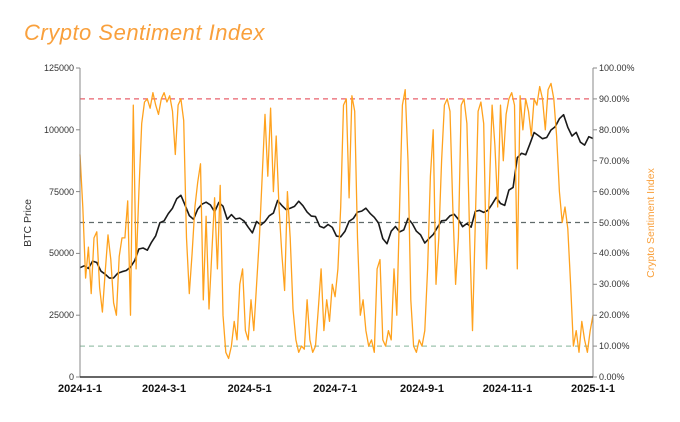 The height and width of the screenshot is (422, 680). I want to click on right-axis-tick: 60.00%, so click(614, 191).